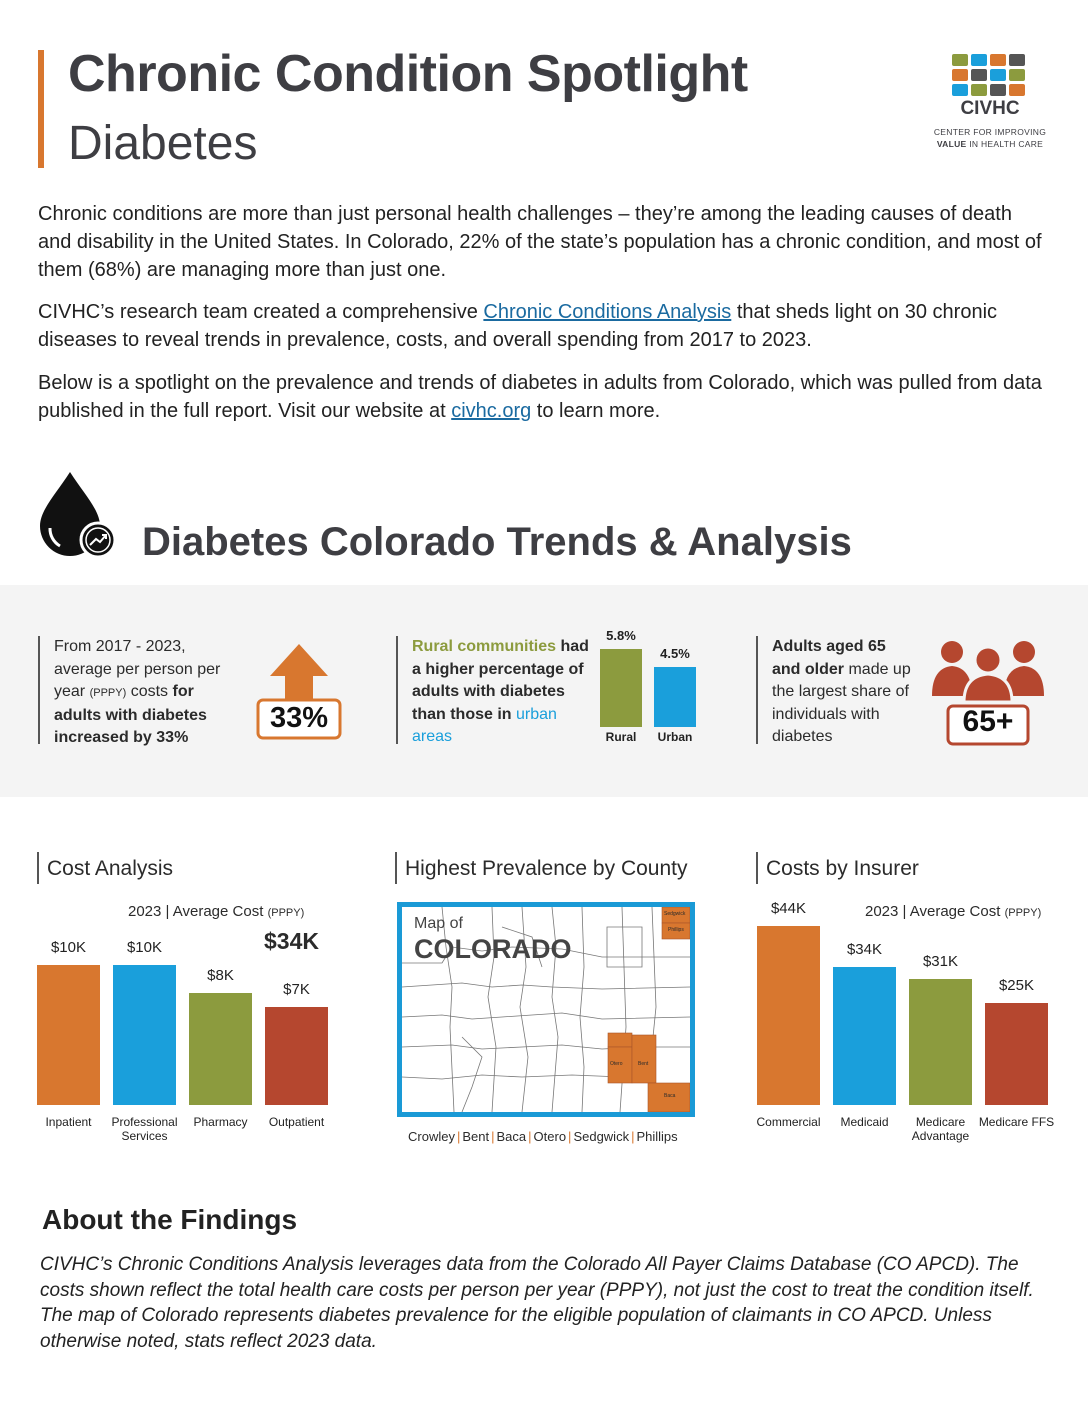  I want to click on logo-grid-icon, so click(1001, 75).